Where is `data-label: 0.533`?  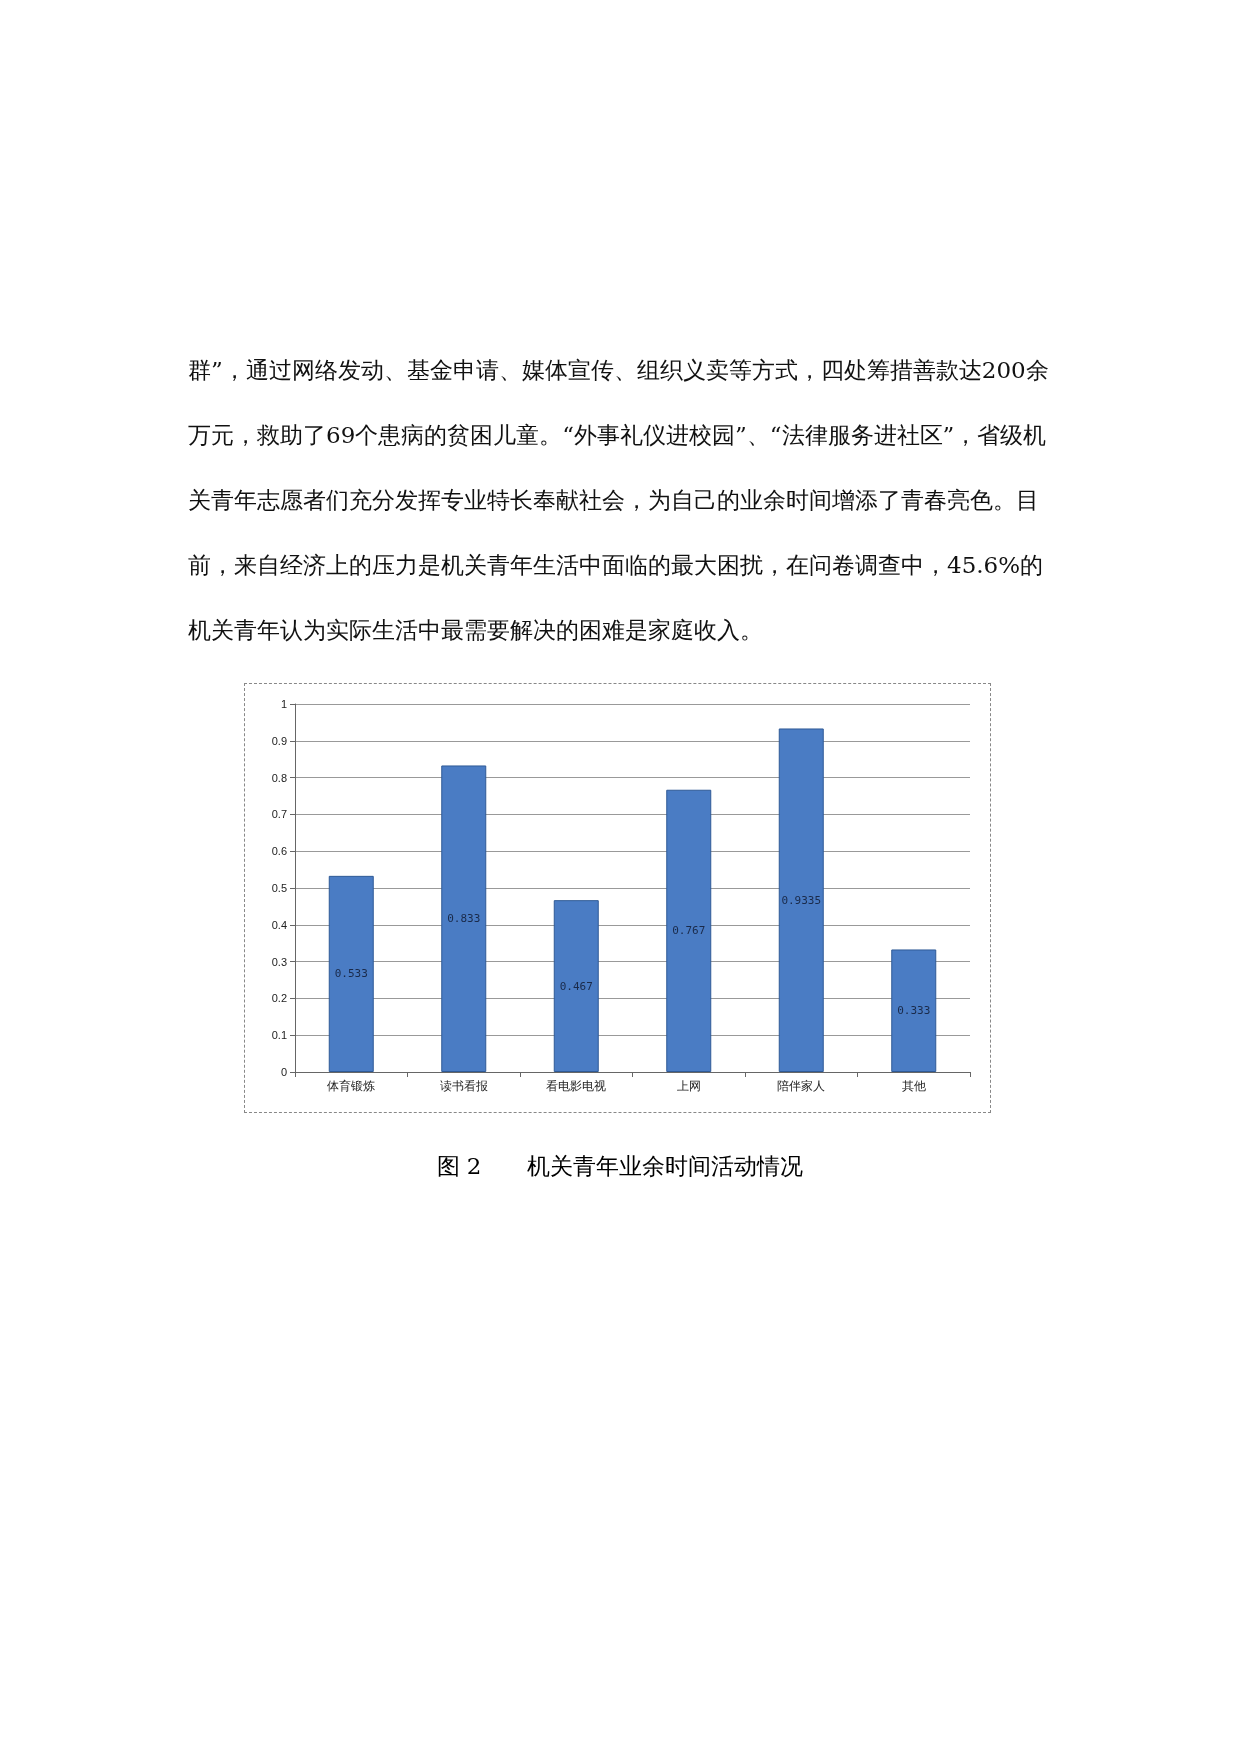
data-label: 0.533 is located at coordinates (351, 974).